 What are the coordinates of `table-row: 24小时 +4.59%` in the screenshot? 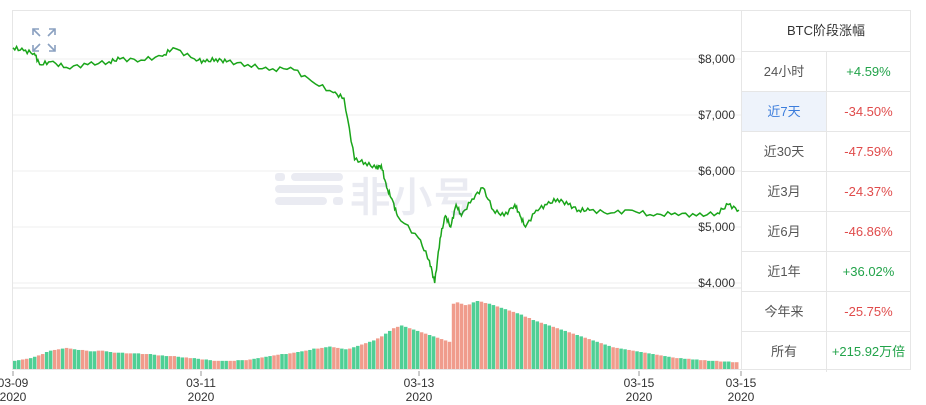 It's located at (826, 72).